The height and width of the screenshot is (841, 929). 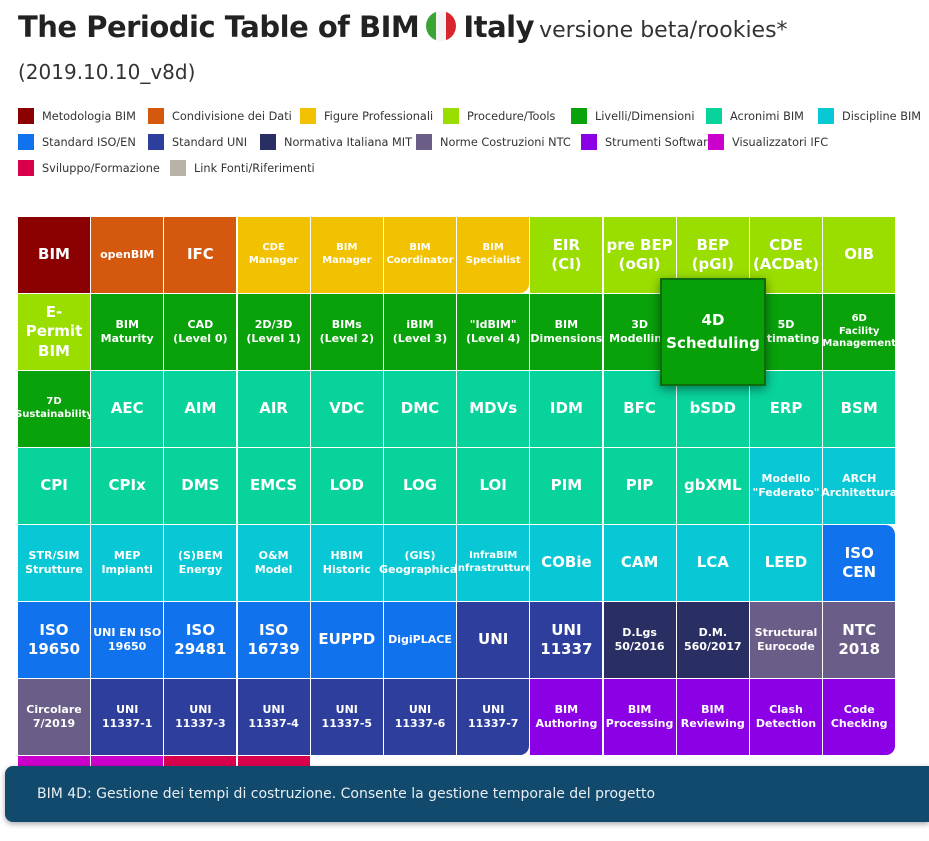 What do you see at coordinates (128, 640) in the screenshot?
I see `tile-uni-en-iso-19650: UNI EN ISO 19650` at bounding box center [128, 640].